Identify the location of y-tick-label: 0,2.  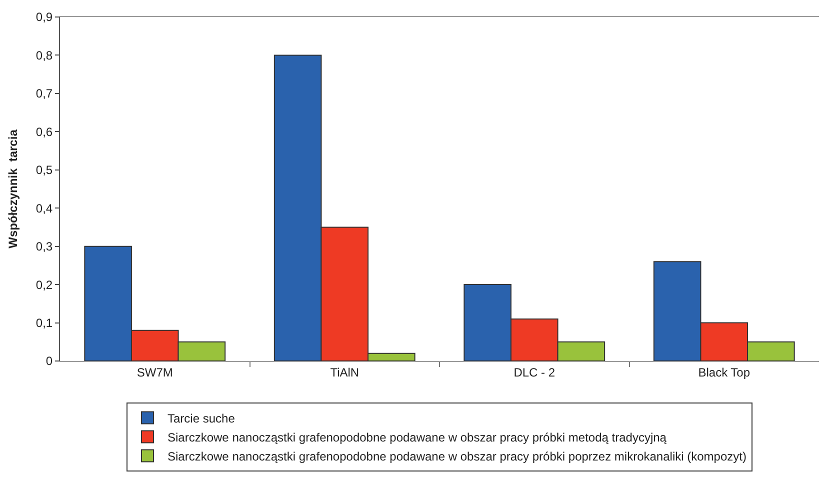
(44, 285).